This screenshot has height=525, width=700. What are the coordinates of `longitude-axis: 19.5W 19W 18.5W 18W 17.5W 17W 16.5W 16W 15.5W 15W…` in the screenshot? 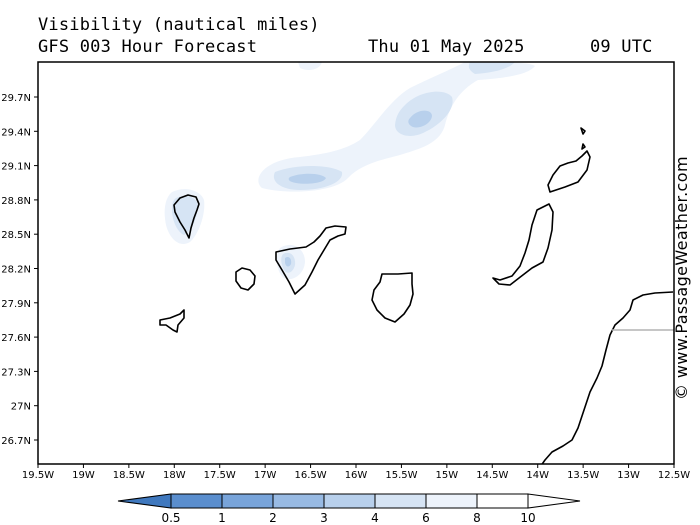 It's located at (356, 472).